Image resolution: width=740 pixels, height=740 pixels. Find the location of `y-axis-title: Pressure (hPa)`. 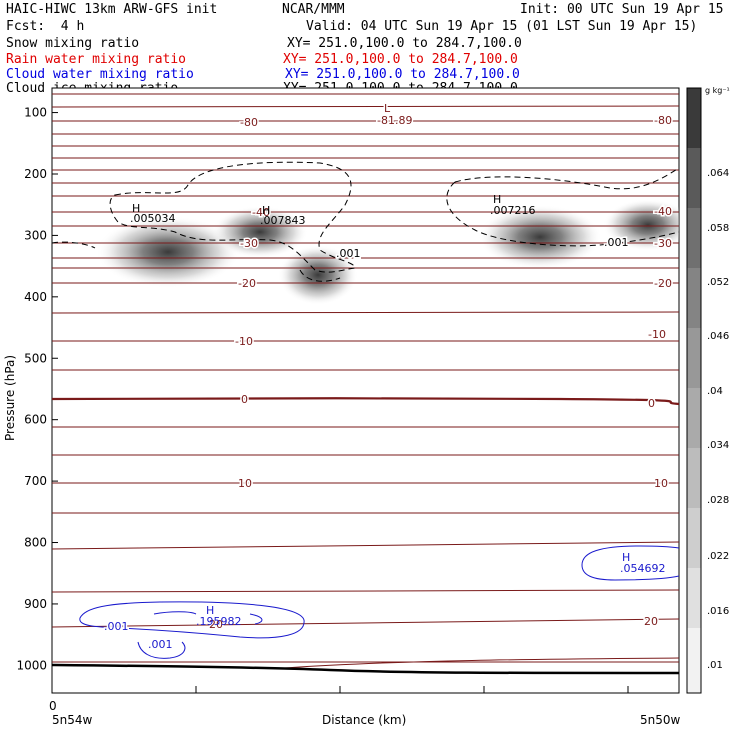

y-axis-title: Pressure (hPa) is located at coordinates (10, 398).